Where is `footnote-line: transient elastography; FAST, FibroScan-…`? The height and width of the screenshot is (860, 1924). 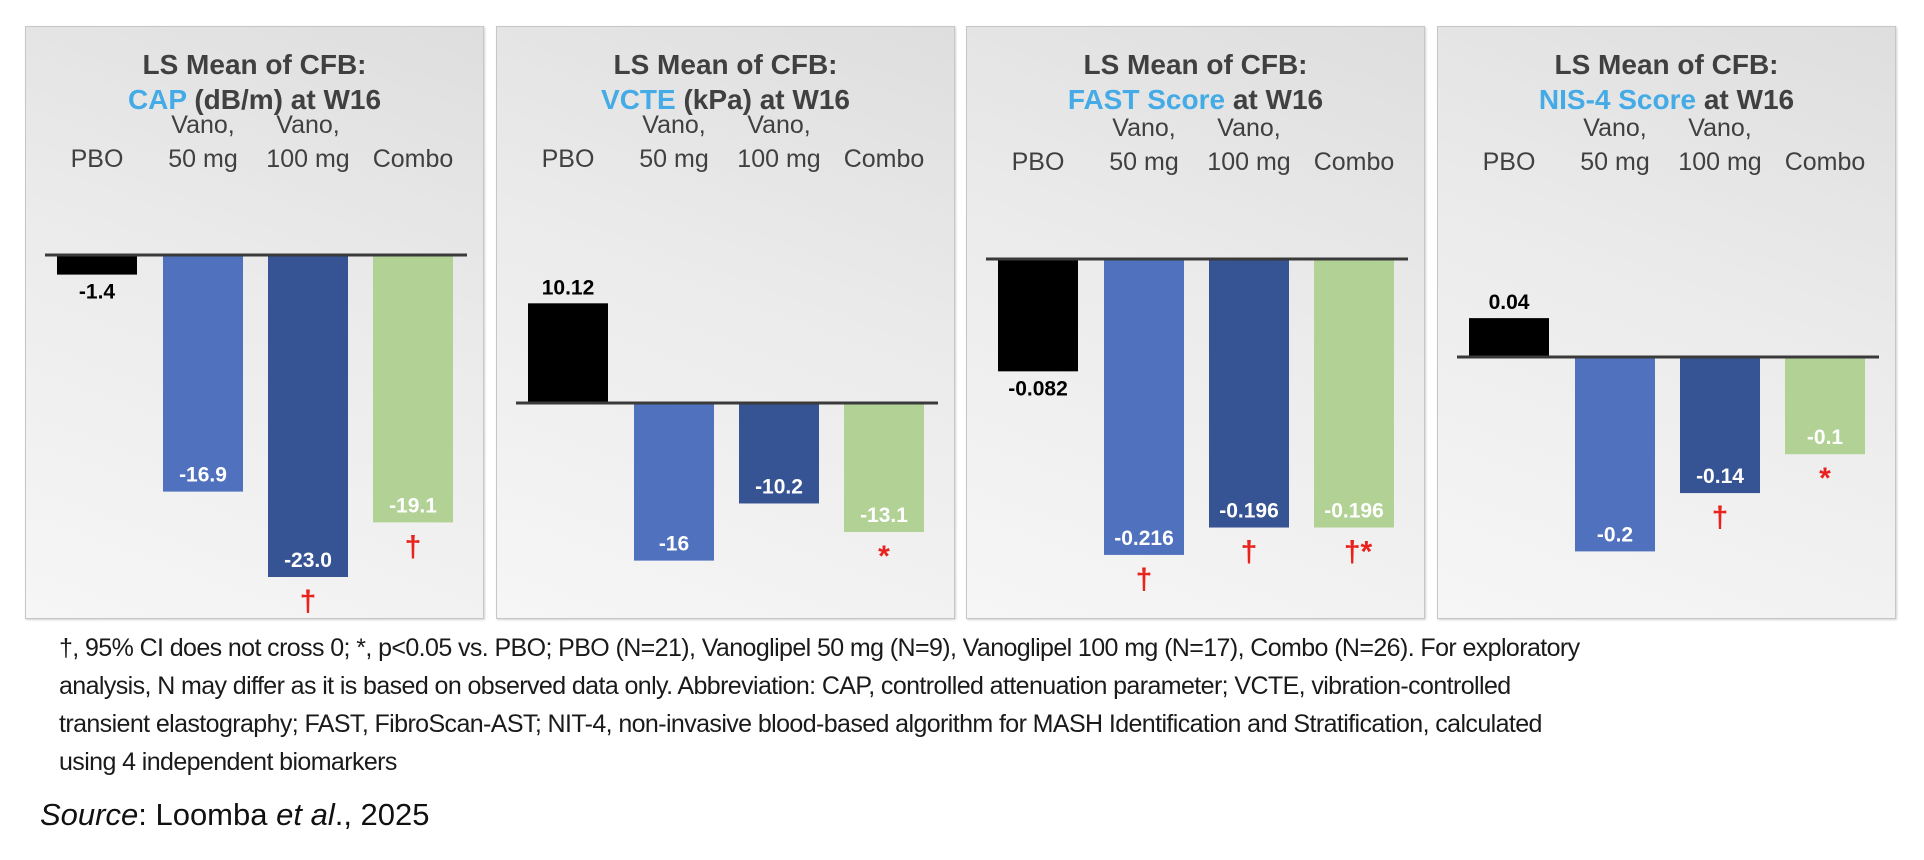
footnote-line: transient elastography; FAST, FibroScan-… is located at coordinates (800, 724).